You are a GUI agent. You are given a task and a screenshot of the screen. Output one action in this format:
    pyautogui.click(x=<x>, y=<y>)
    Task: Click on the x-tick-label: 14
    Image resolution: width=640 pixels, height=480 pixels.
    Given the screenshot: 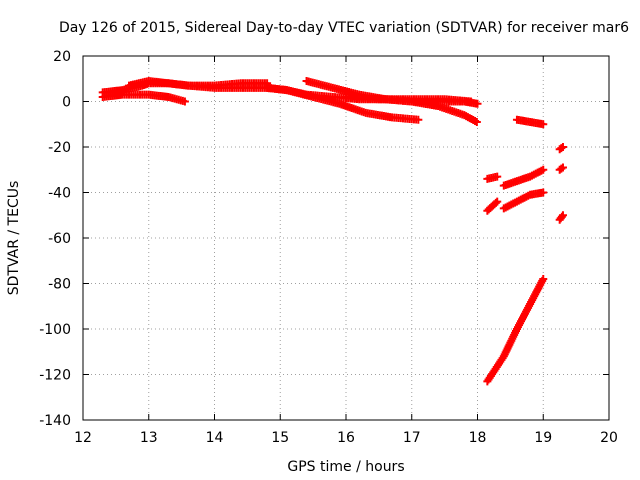 What is the action you would take?
    pyautogui.click(x=215, y=438)
    